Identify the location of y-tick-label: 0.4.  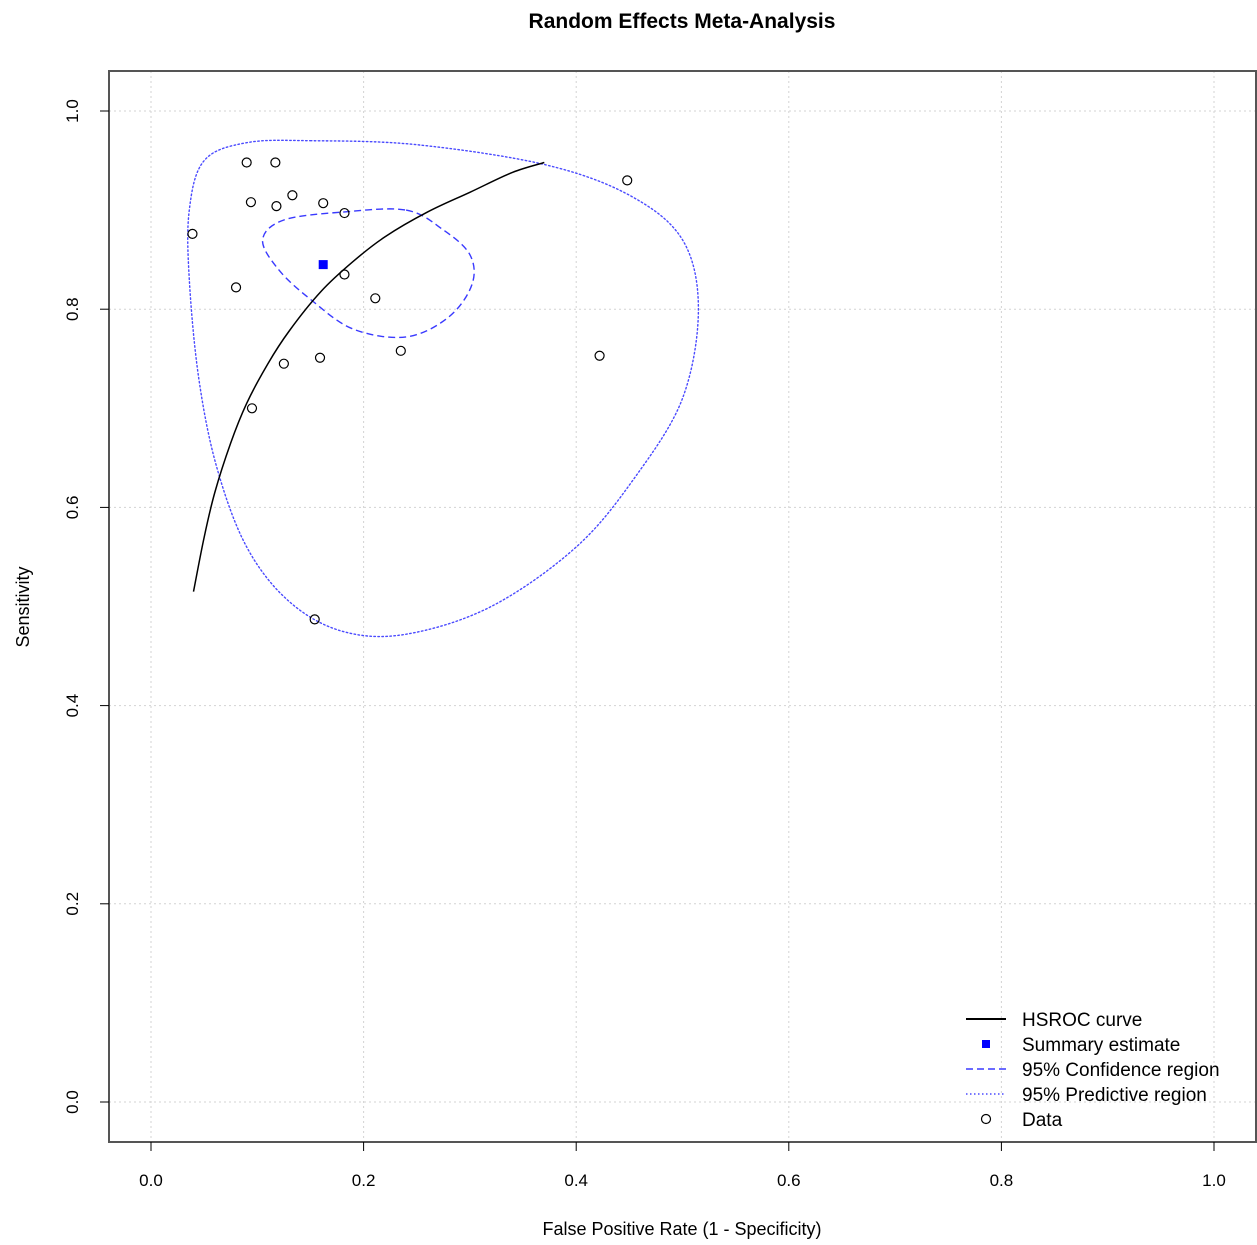
(72, 706).